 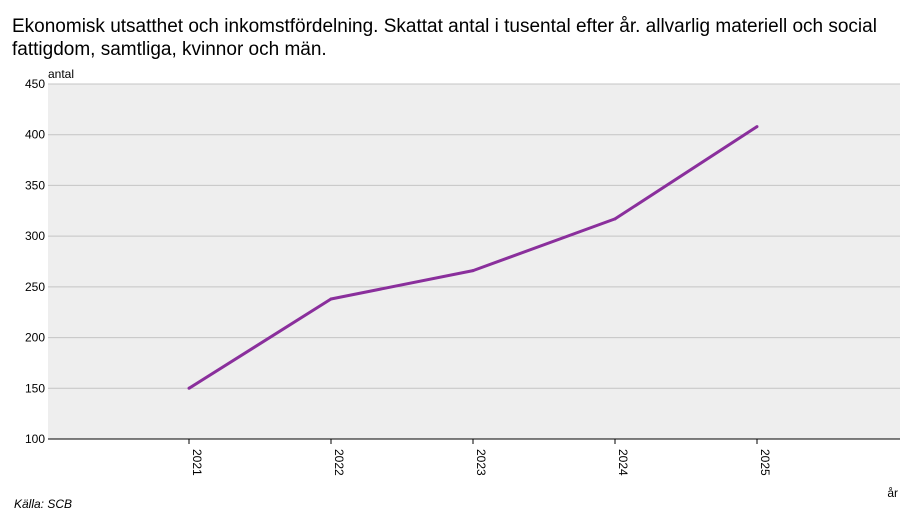 I want to click on y-tick-label: 250, so click(x=35, y=287).